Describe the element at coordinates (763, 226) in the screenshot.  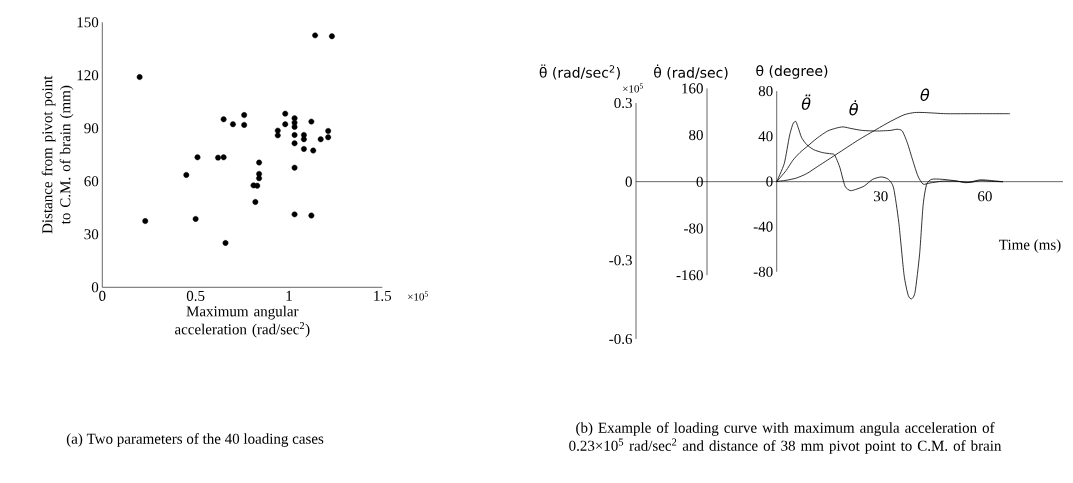
I see `y3-tick-label: -40` at that location.